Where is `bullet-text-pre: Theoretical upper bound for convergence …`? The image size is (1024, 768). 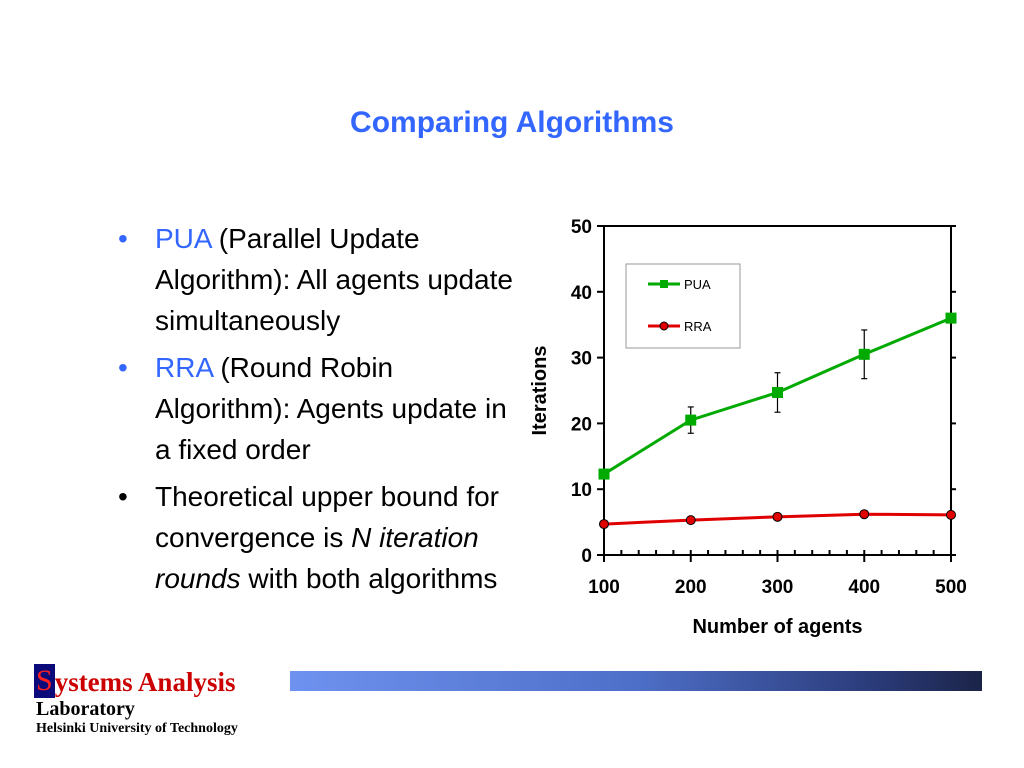 bullet-text-pre: Theoretical upper bound for convergence … is located at coordinates (327, 517).